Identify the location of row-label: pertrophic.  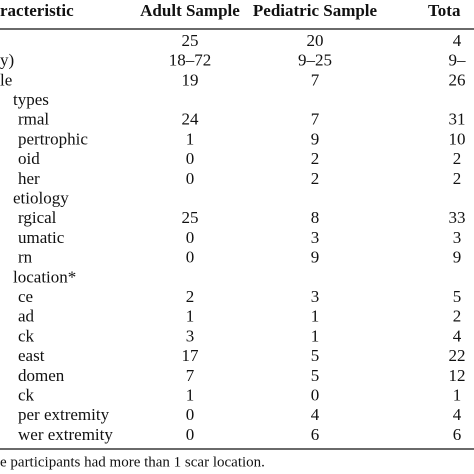
(53, 138).